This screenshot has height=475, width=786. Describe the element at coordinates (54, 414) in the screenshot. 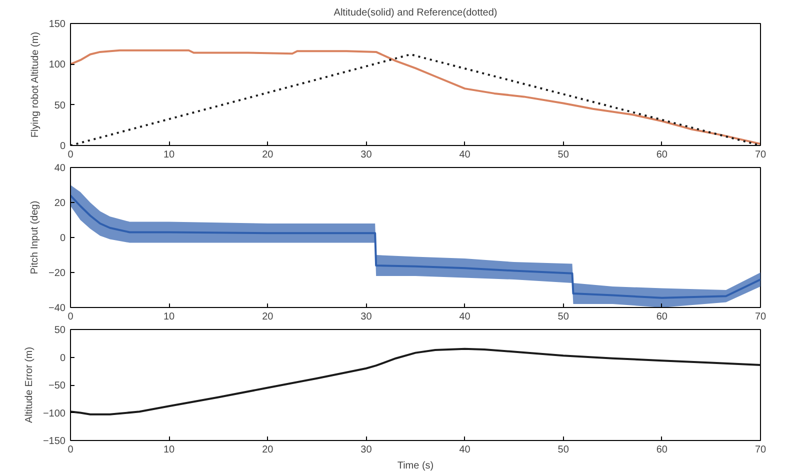

I see `y-tick-label: −100` at that location.